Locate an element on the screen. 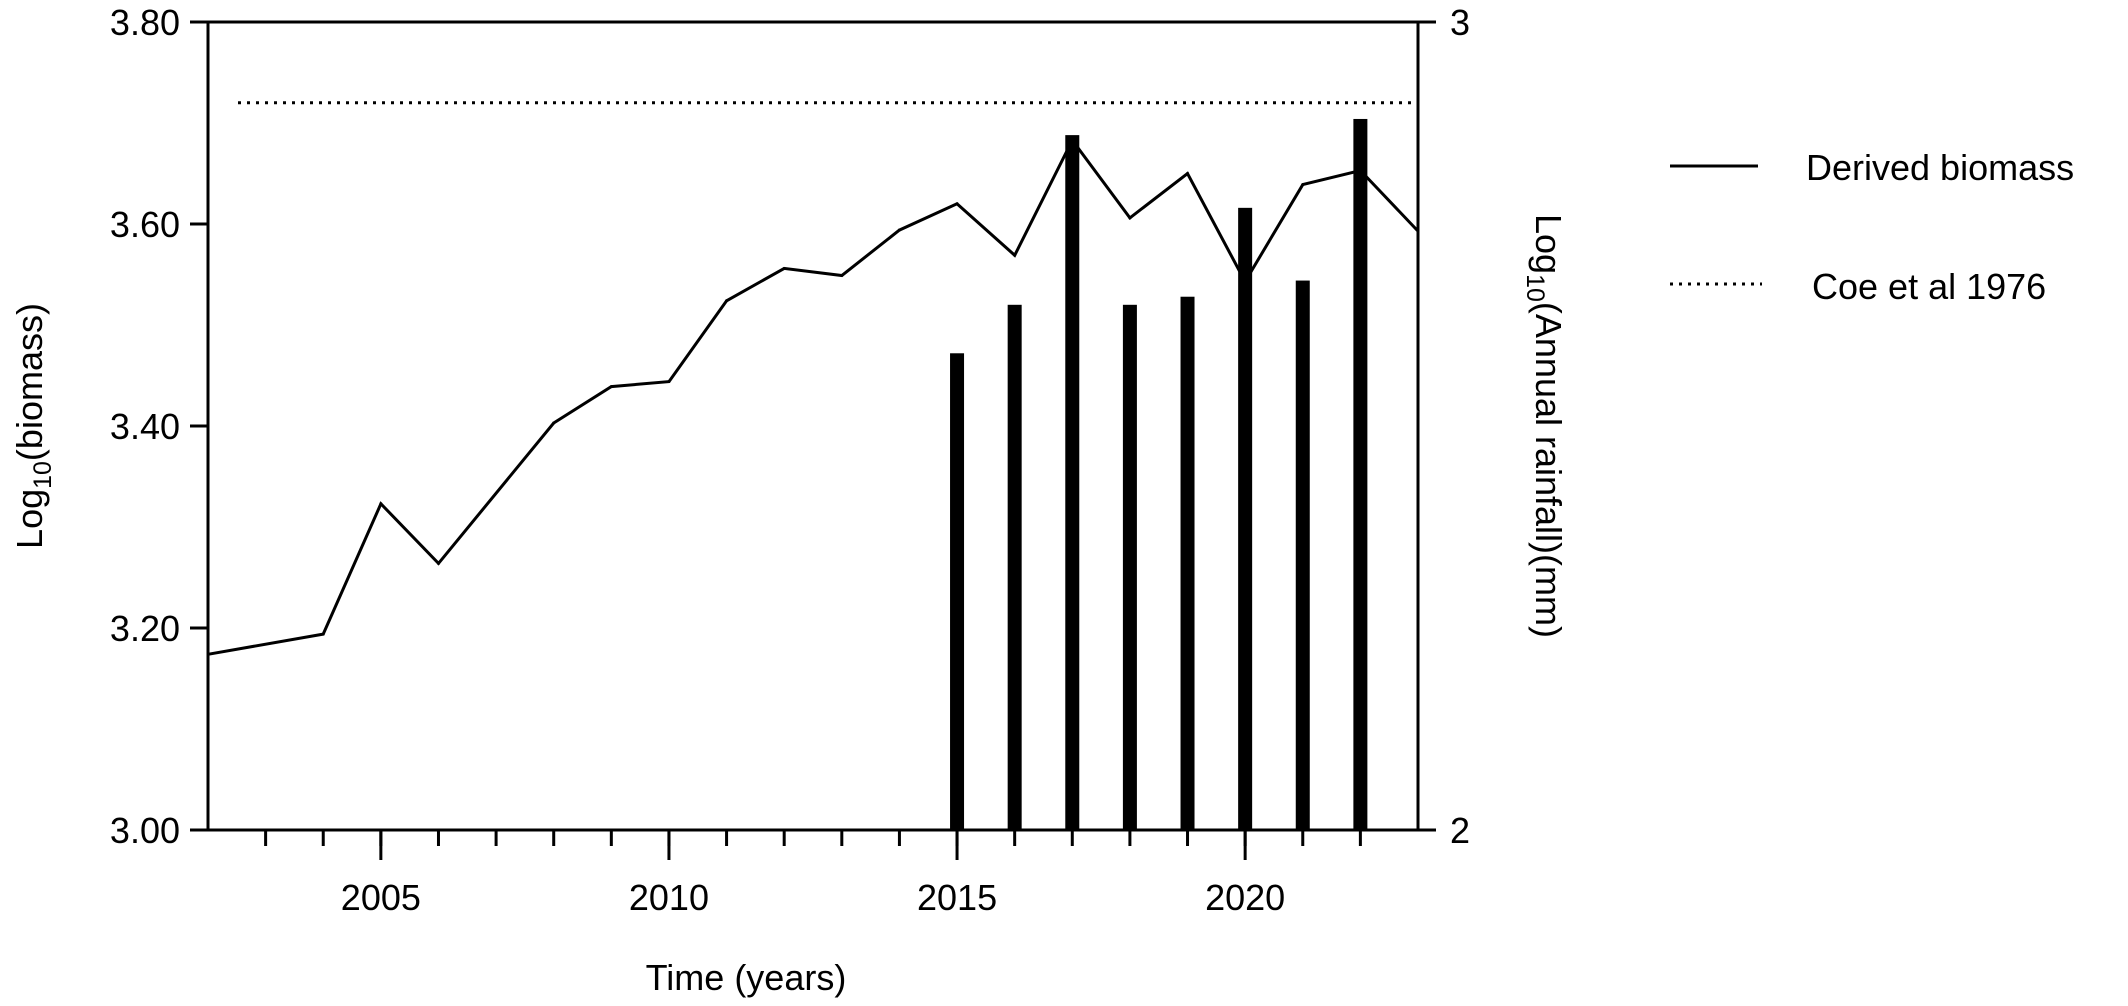 Image resolution: width=2128 pixels, height=1006 pixels. x-tick-label-2010: 2010 is located at coordinates (669, 897).